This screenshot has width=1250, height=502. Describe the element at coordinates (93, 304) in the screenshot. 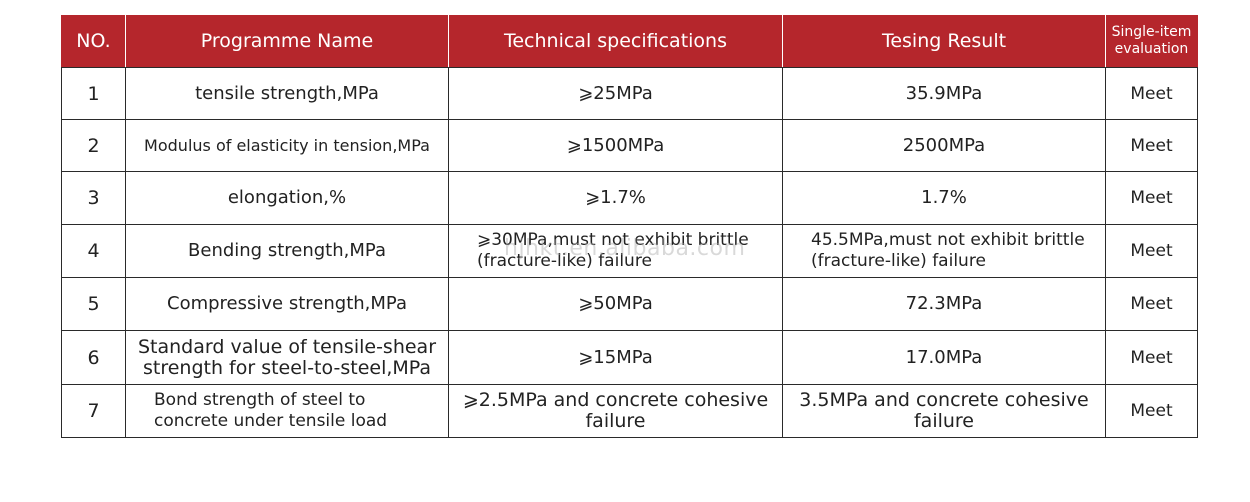

I see `row-number: 5` at that location.